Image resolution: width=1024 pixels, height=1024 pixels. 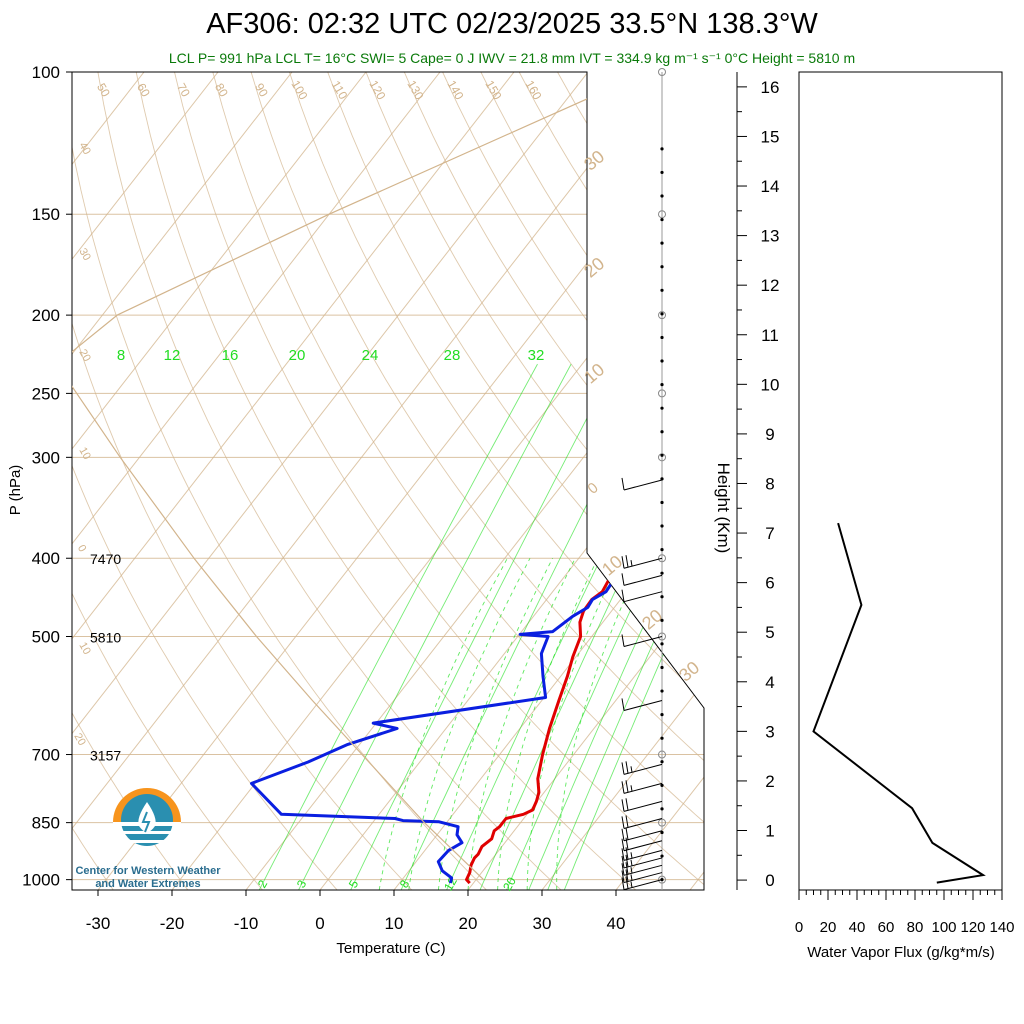 I want to click on height-tick-label: 16, so click(x=770, y=87).